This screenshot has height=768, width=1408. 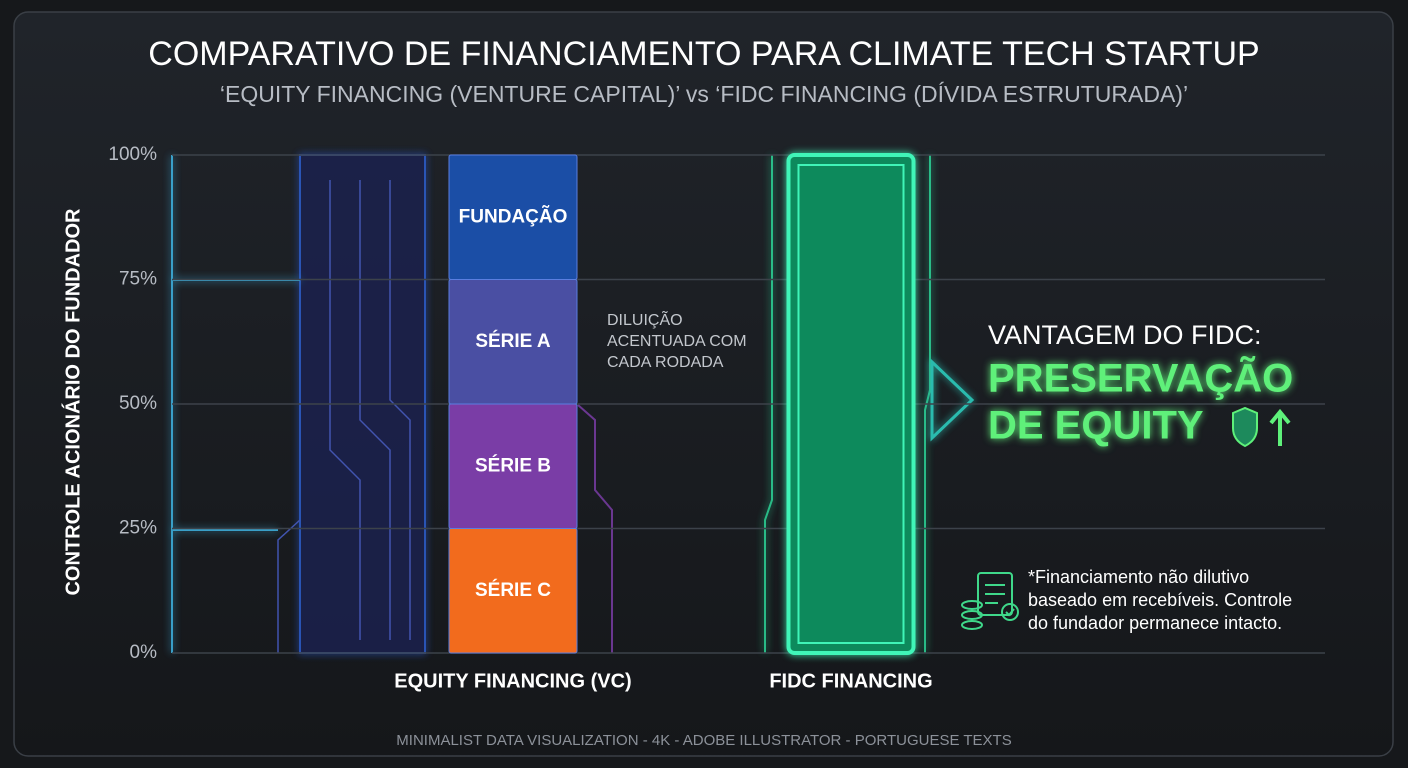 I want to click on y-tick-label: 25%, so click(x=138, y=528).